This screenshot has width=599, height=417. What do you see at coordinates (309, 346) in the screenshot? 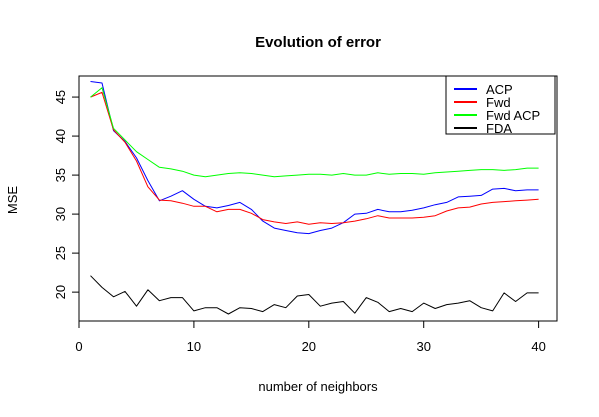
I see `x-tick-label: 20` at bounding box center [309, 346].